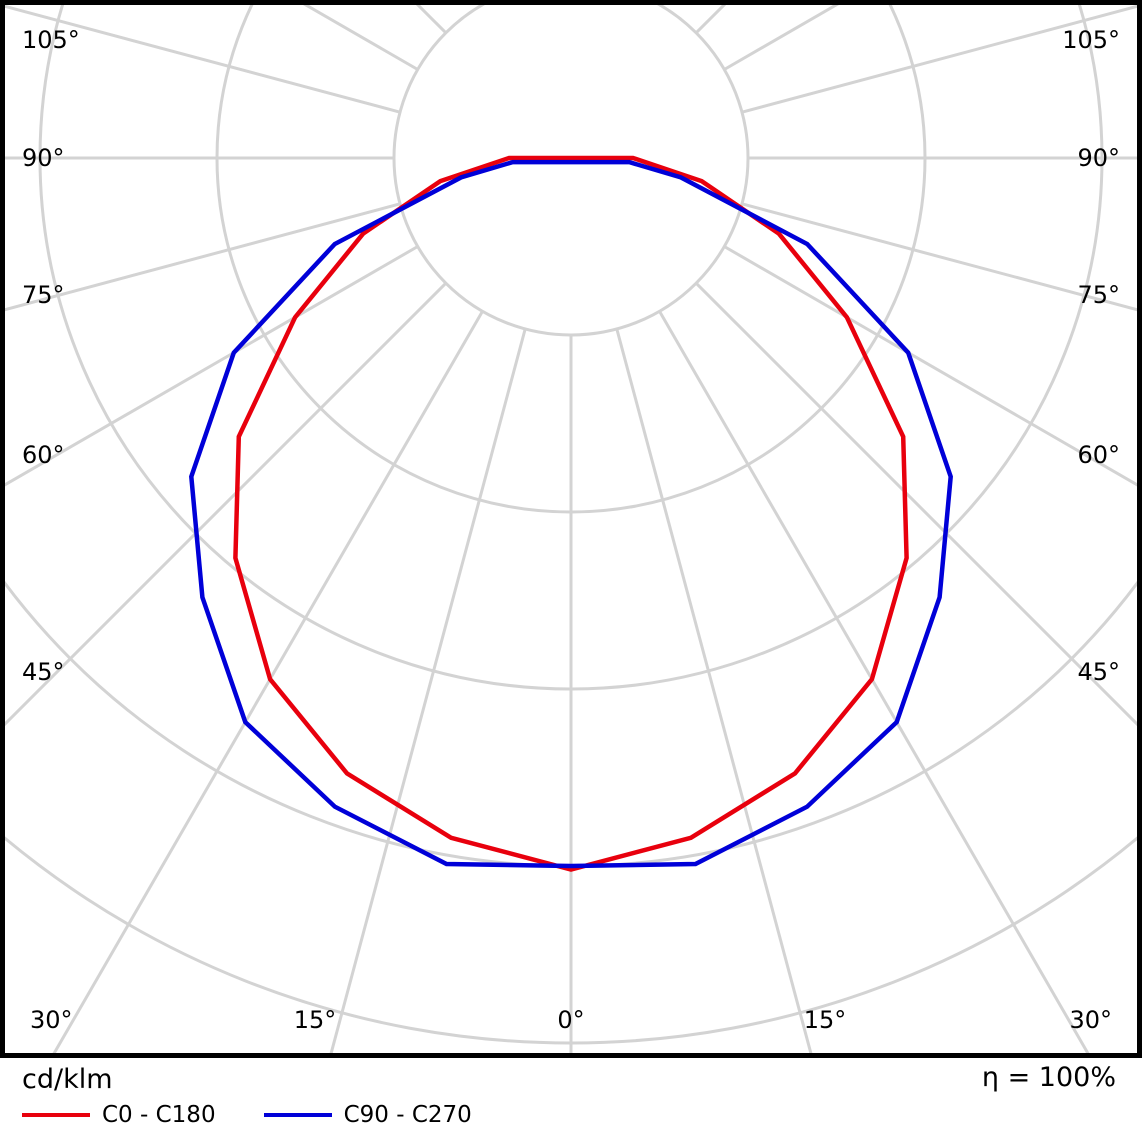 The width and height of the screenshot is (1142, 1132). Describe the element at coordinates (159, 1115) in the screenshot. I see `series-c0-c180-label: C0 - C180` at that location.